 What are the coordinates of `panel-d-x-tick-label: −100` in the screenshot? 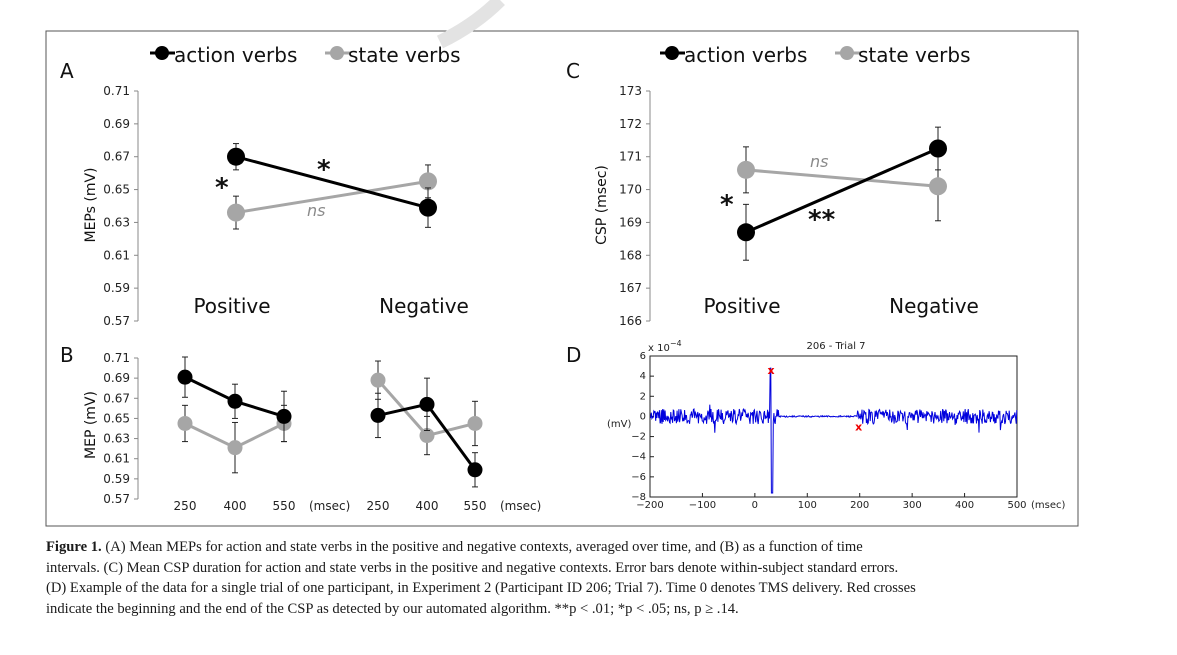 It's located at (702, 505).